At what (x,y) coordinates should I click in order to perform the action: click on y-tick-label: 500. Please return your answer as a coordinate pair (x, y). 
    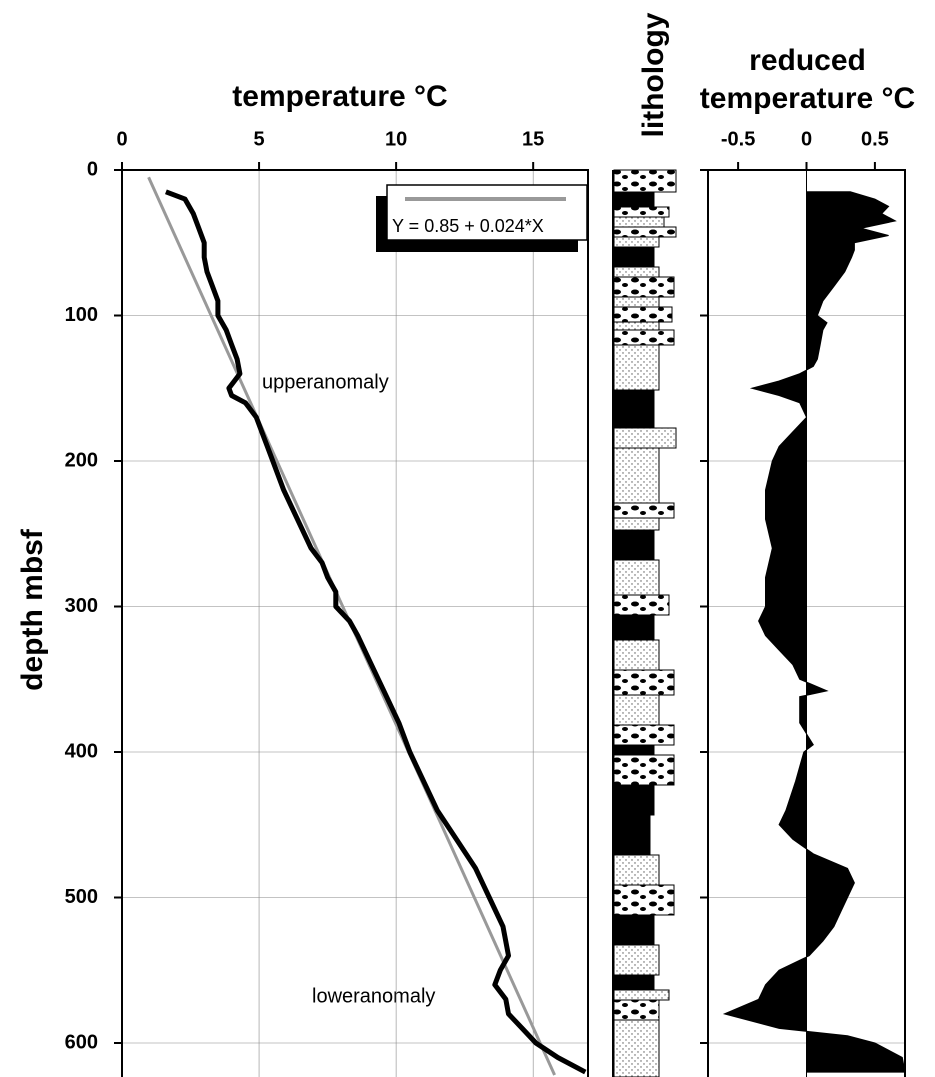
    Looking at the image, I should click on (81, 897).